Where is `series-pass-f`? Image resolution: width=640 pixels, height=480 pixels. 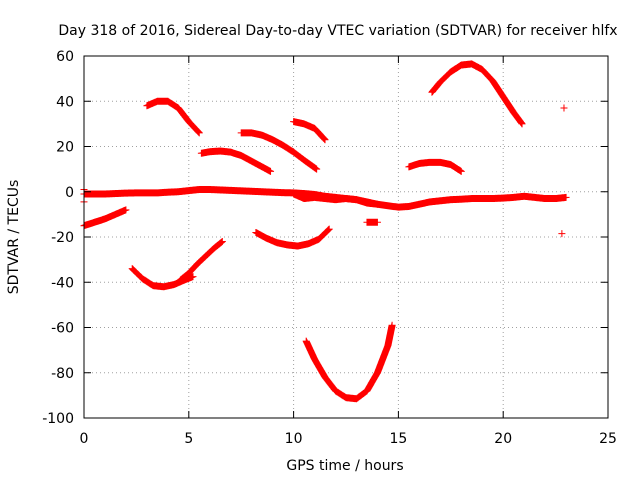 series-pass-f is located at coordinates (279, 151).